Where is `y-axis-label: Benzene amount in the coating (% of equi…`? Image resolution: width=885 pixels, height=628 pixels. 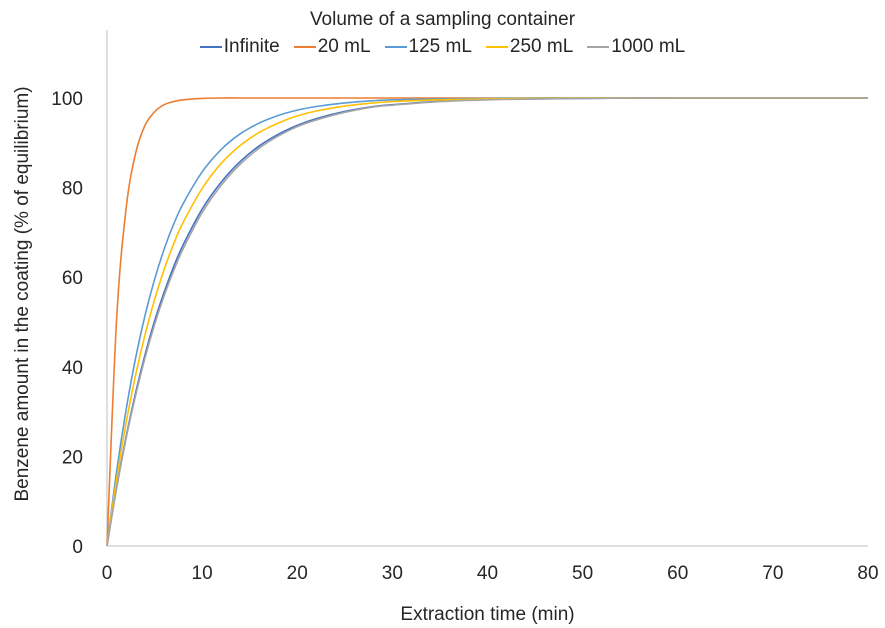 y-axis-label: Benzene amount in the coating (% of equi… is located at coordinates (22, 293).